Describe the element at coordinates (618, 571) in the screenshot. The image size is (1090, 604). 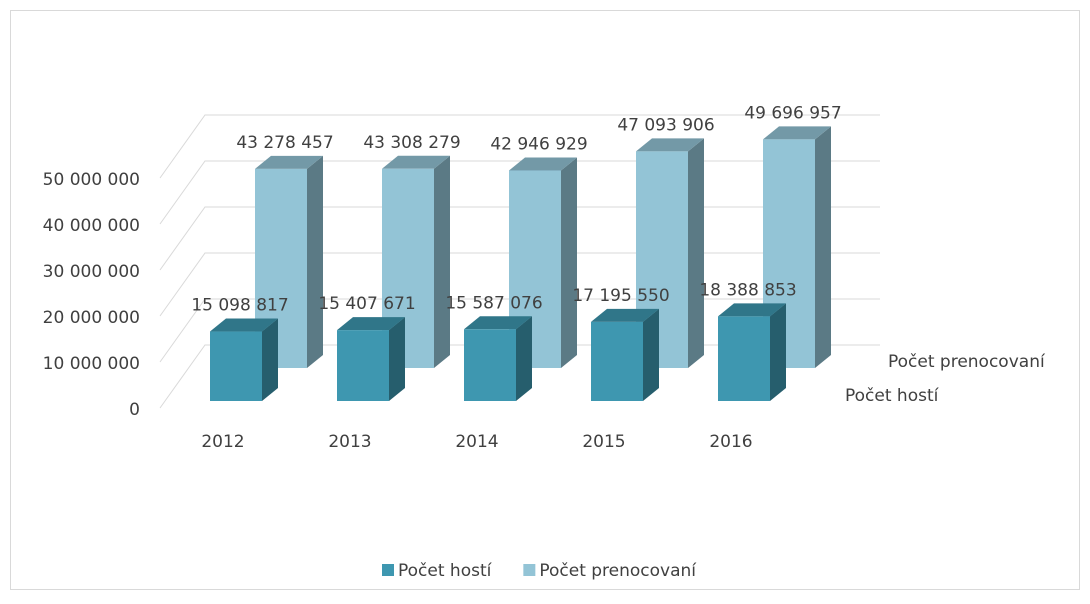
I see `legend-label: Počet prenocovaní` at that location.